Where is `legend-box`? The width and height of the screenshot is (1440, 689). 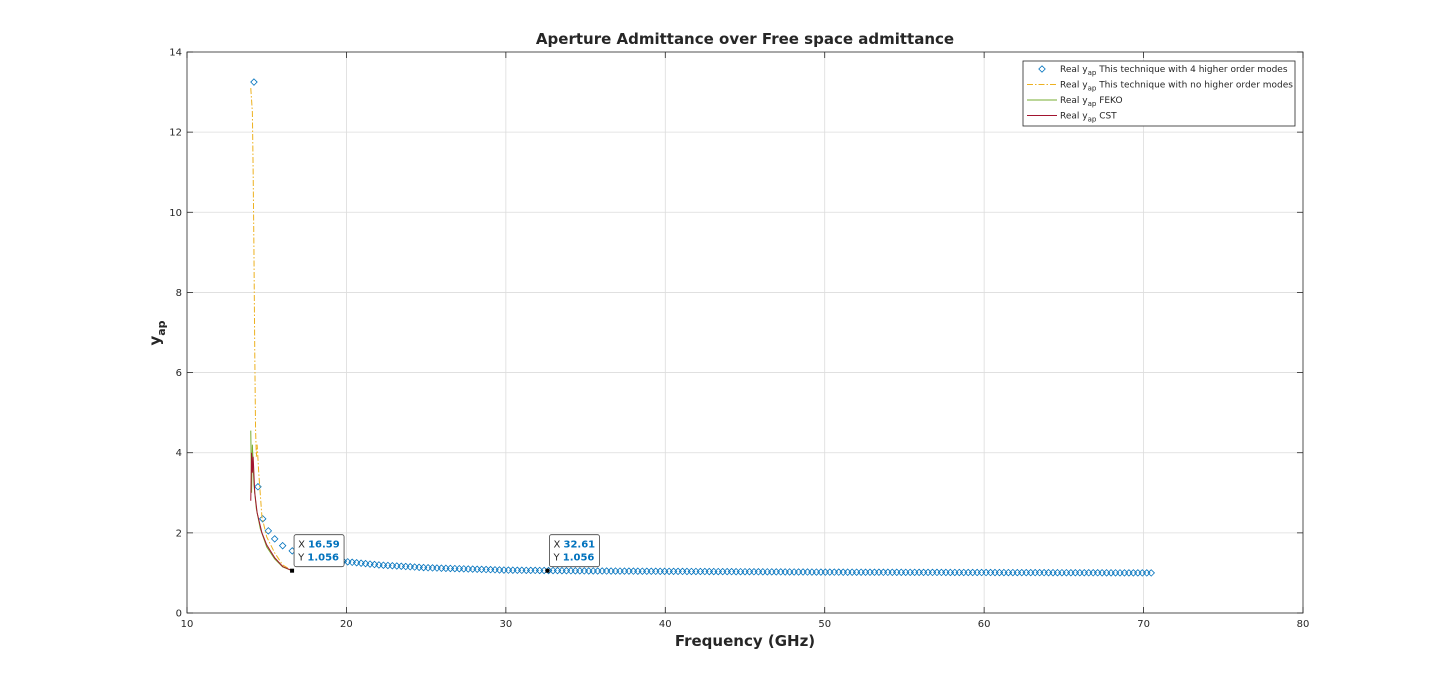 legend-box is located at coordinates (1159, 93).